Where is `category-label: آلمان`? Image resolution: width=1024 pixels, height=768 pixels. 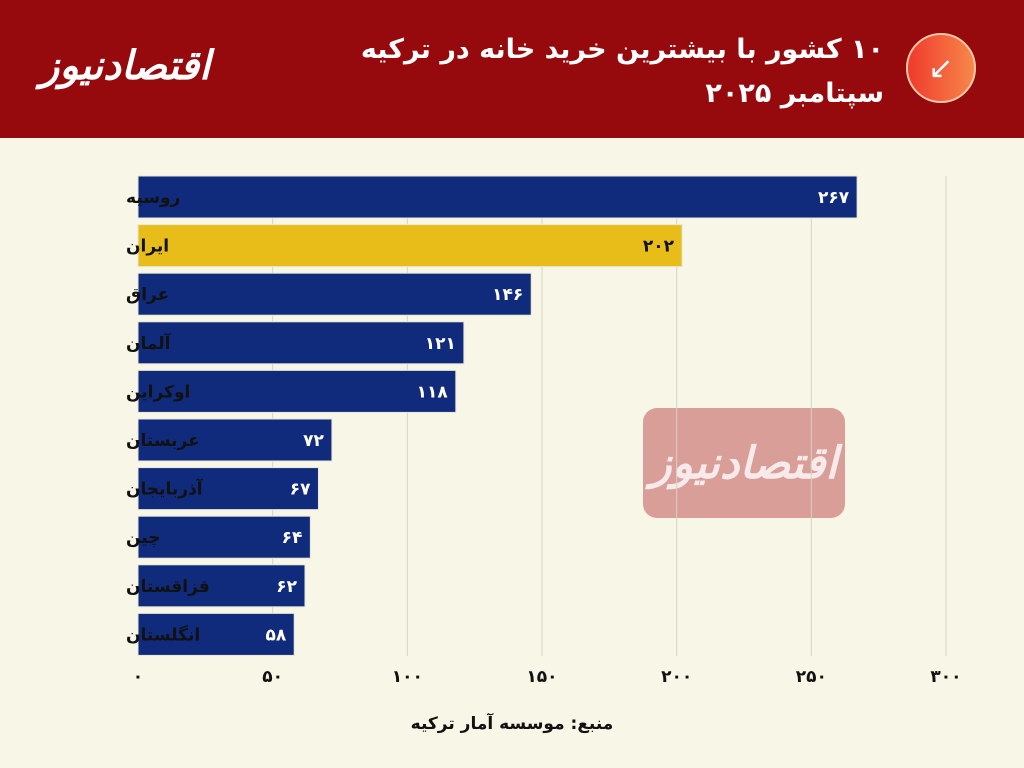 category-label: آلمان is located at coordinates (149, 343).